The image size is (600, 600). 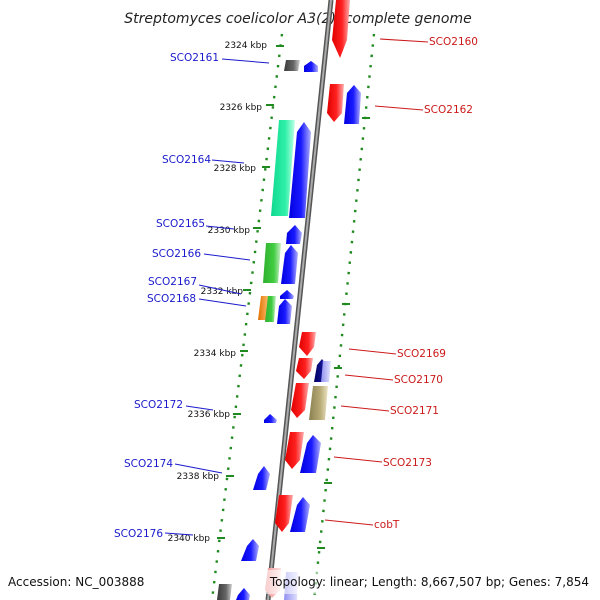 What do you see at coordinates (344, 316) in the screenshot?
I see `scale-border-right` at bounding box center [344, 316].